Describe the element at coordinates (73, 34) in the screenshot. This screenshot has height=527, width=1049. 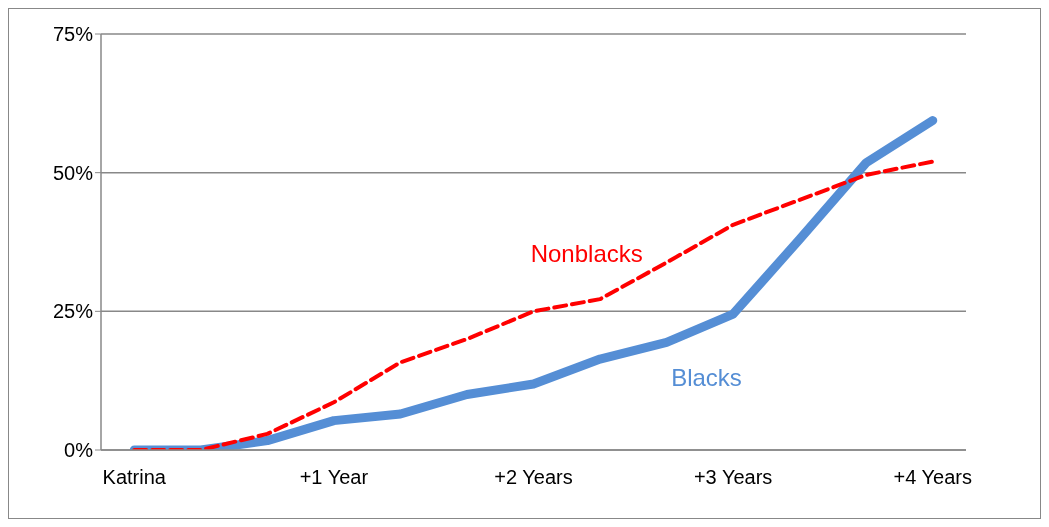
I see `y-tick-label: 75%` at that location.